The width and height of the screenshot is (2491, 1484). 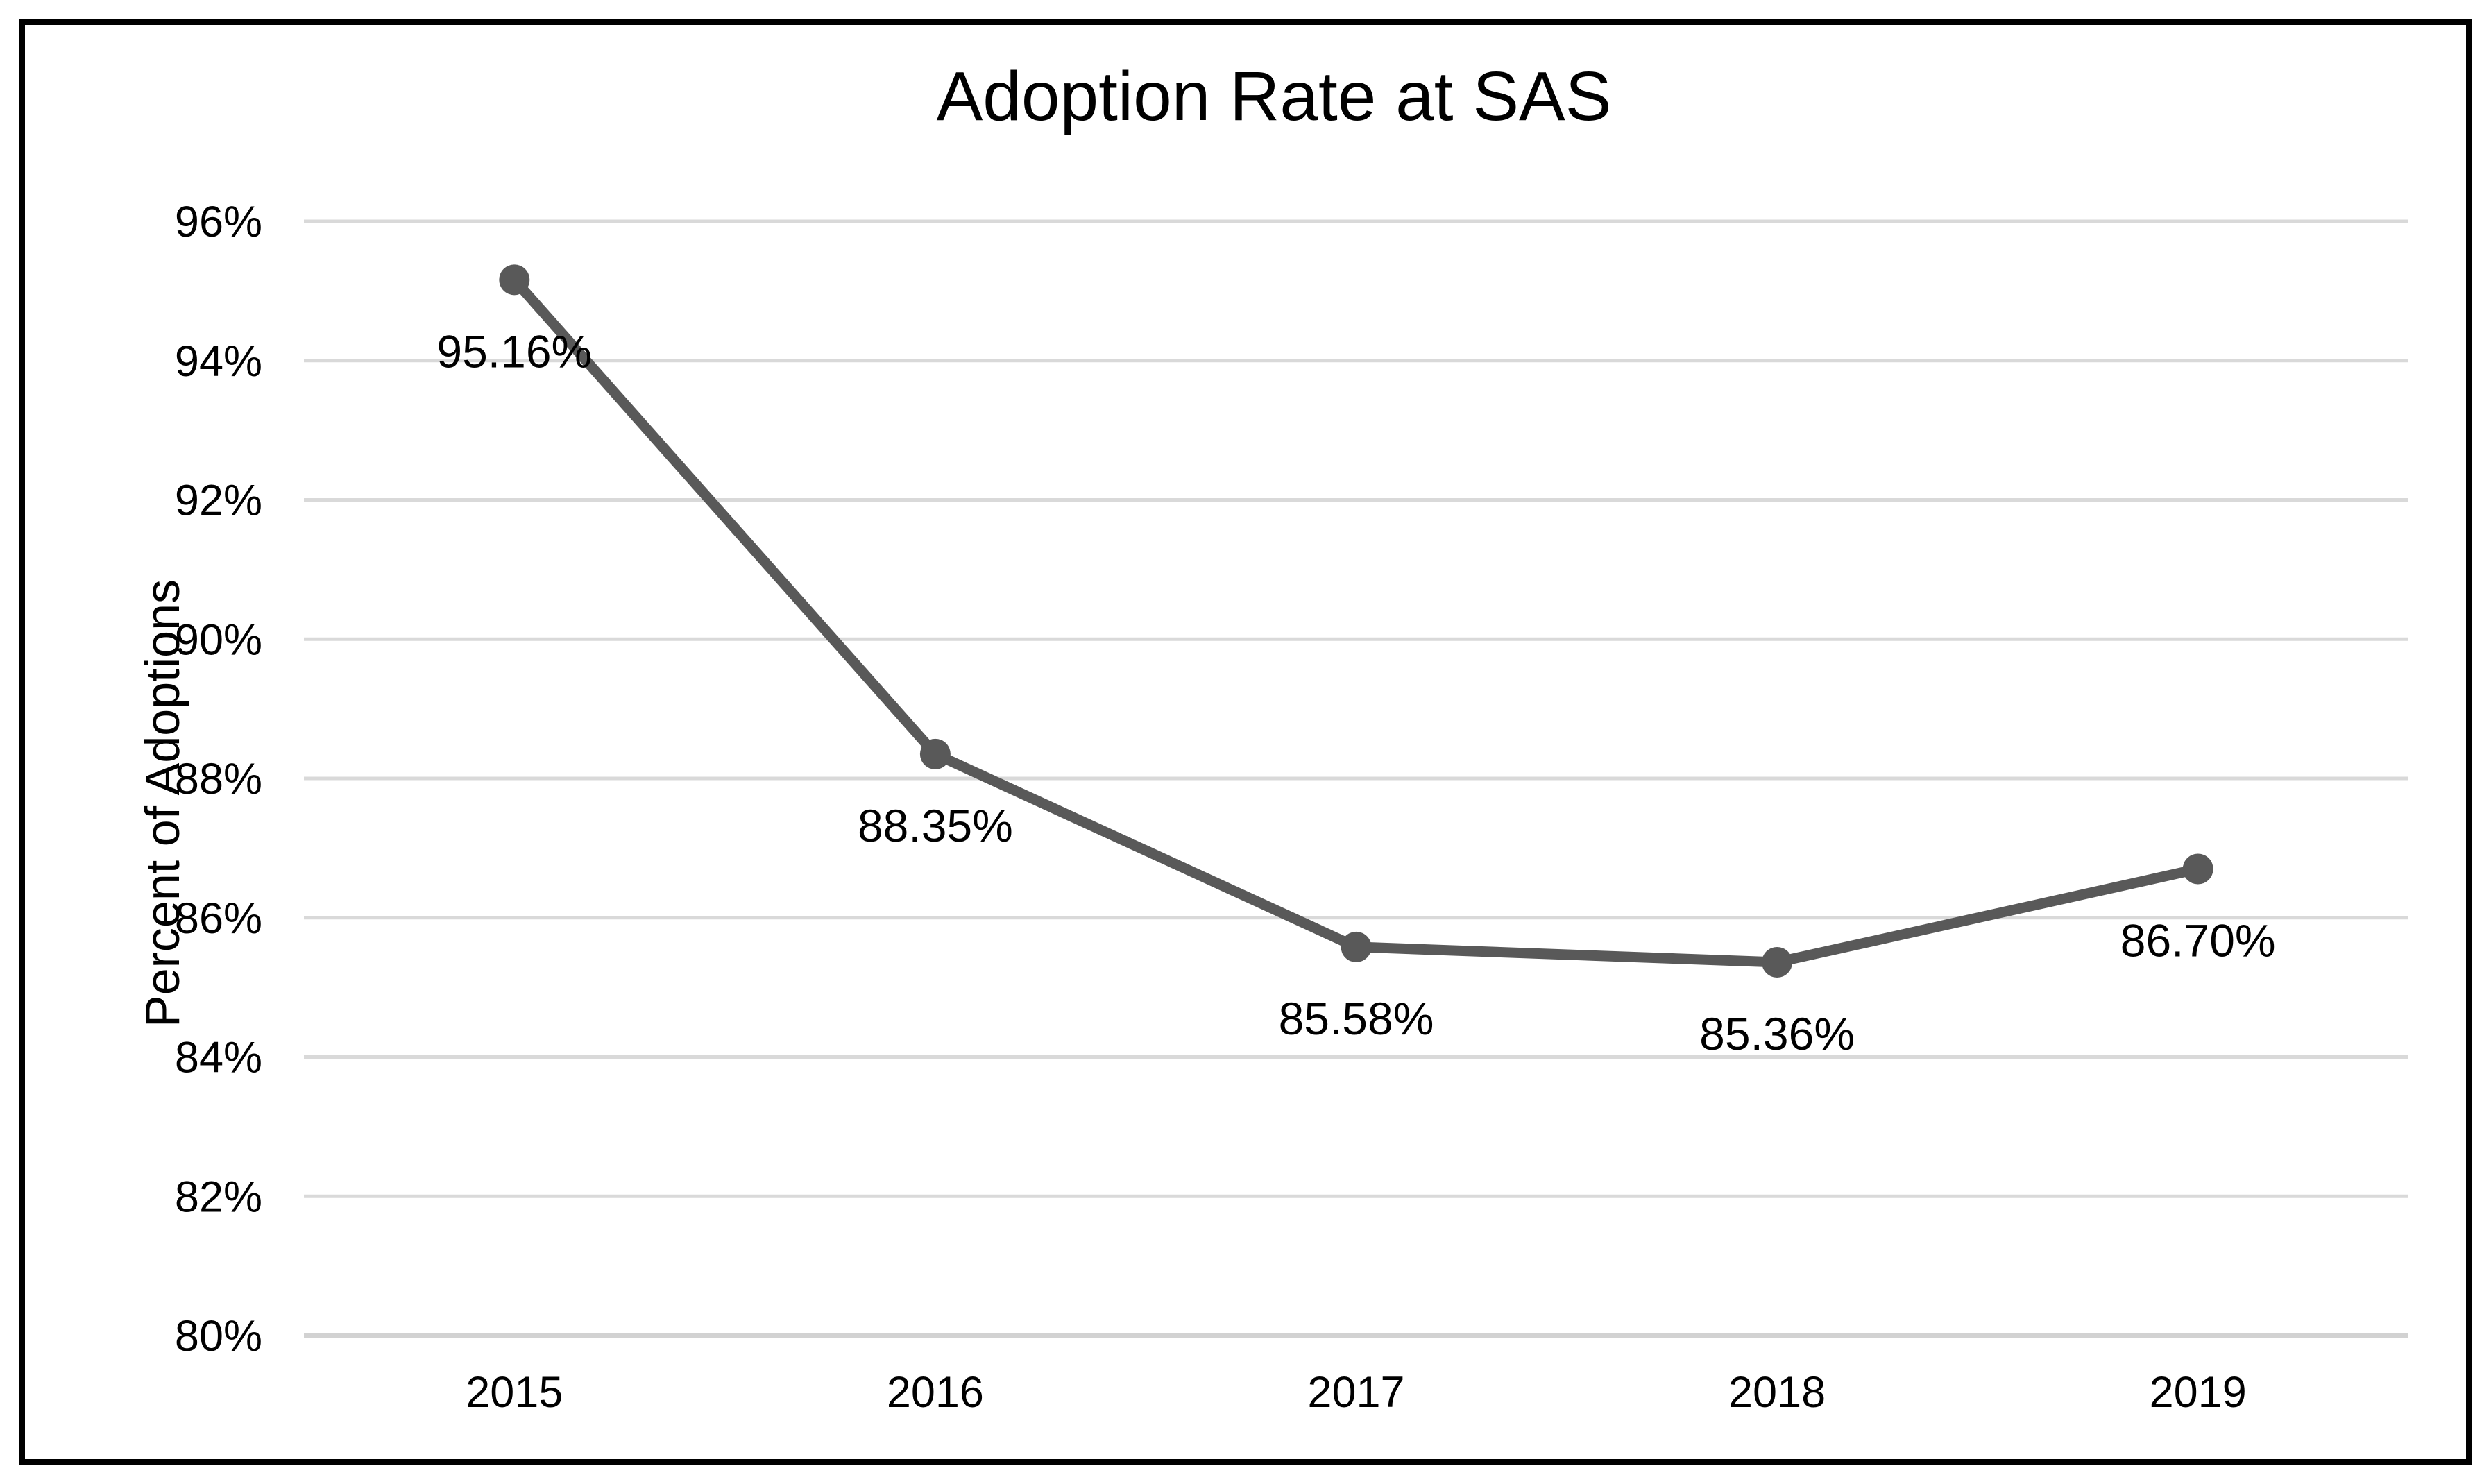 I want to click on y-tick-label: 96%, so click(x=218, y=222).